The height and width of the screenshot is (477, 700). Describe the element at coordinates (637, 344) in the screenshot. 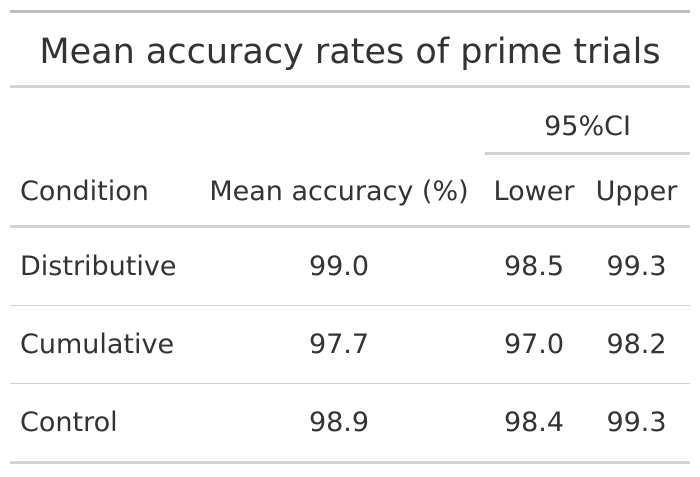

I see `cell-upper: 98.2` at that location.